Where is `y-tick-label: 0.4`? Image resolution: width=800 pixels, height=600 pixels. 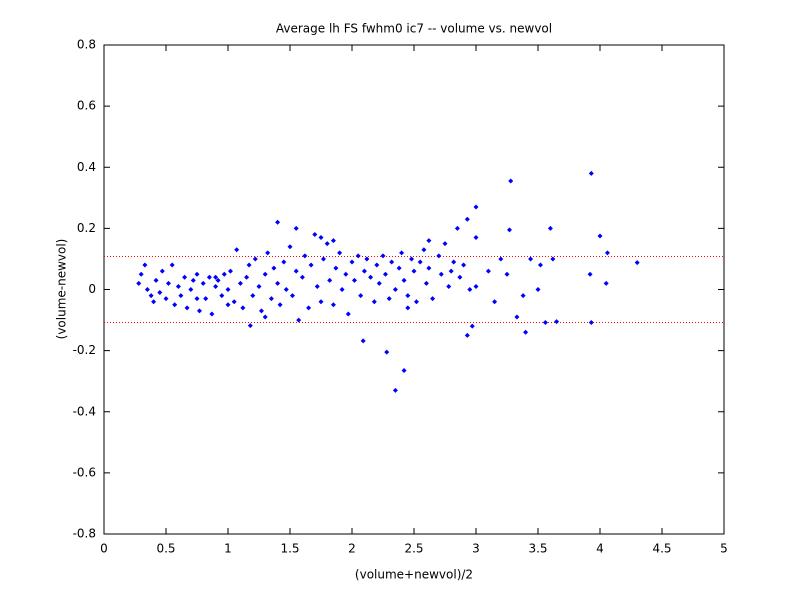
y-tick-label: 0.4 is located at coordinates (86, 167).